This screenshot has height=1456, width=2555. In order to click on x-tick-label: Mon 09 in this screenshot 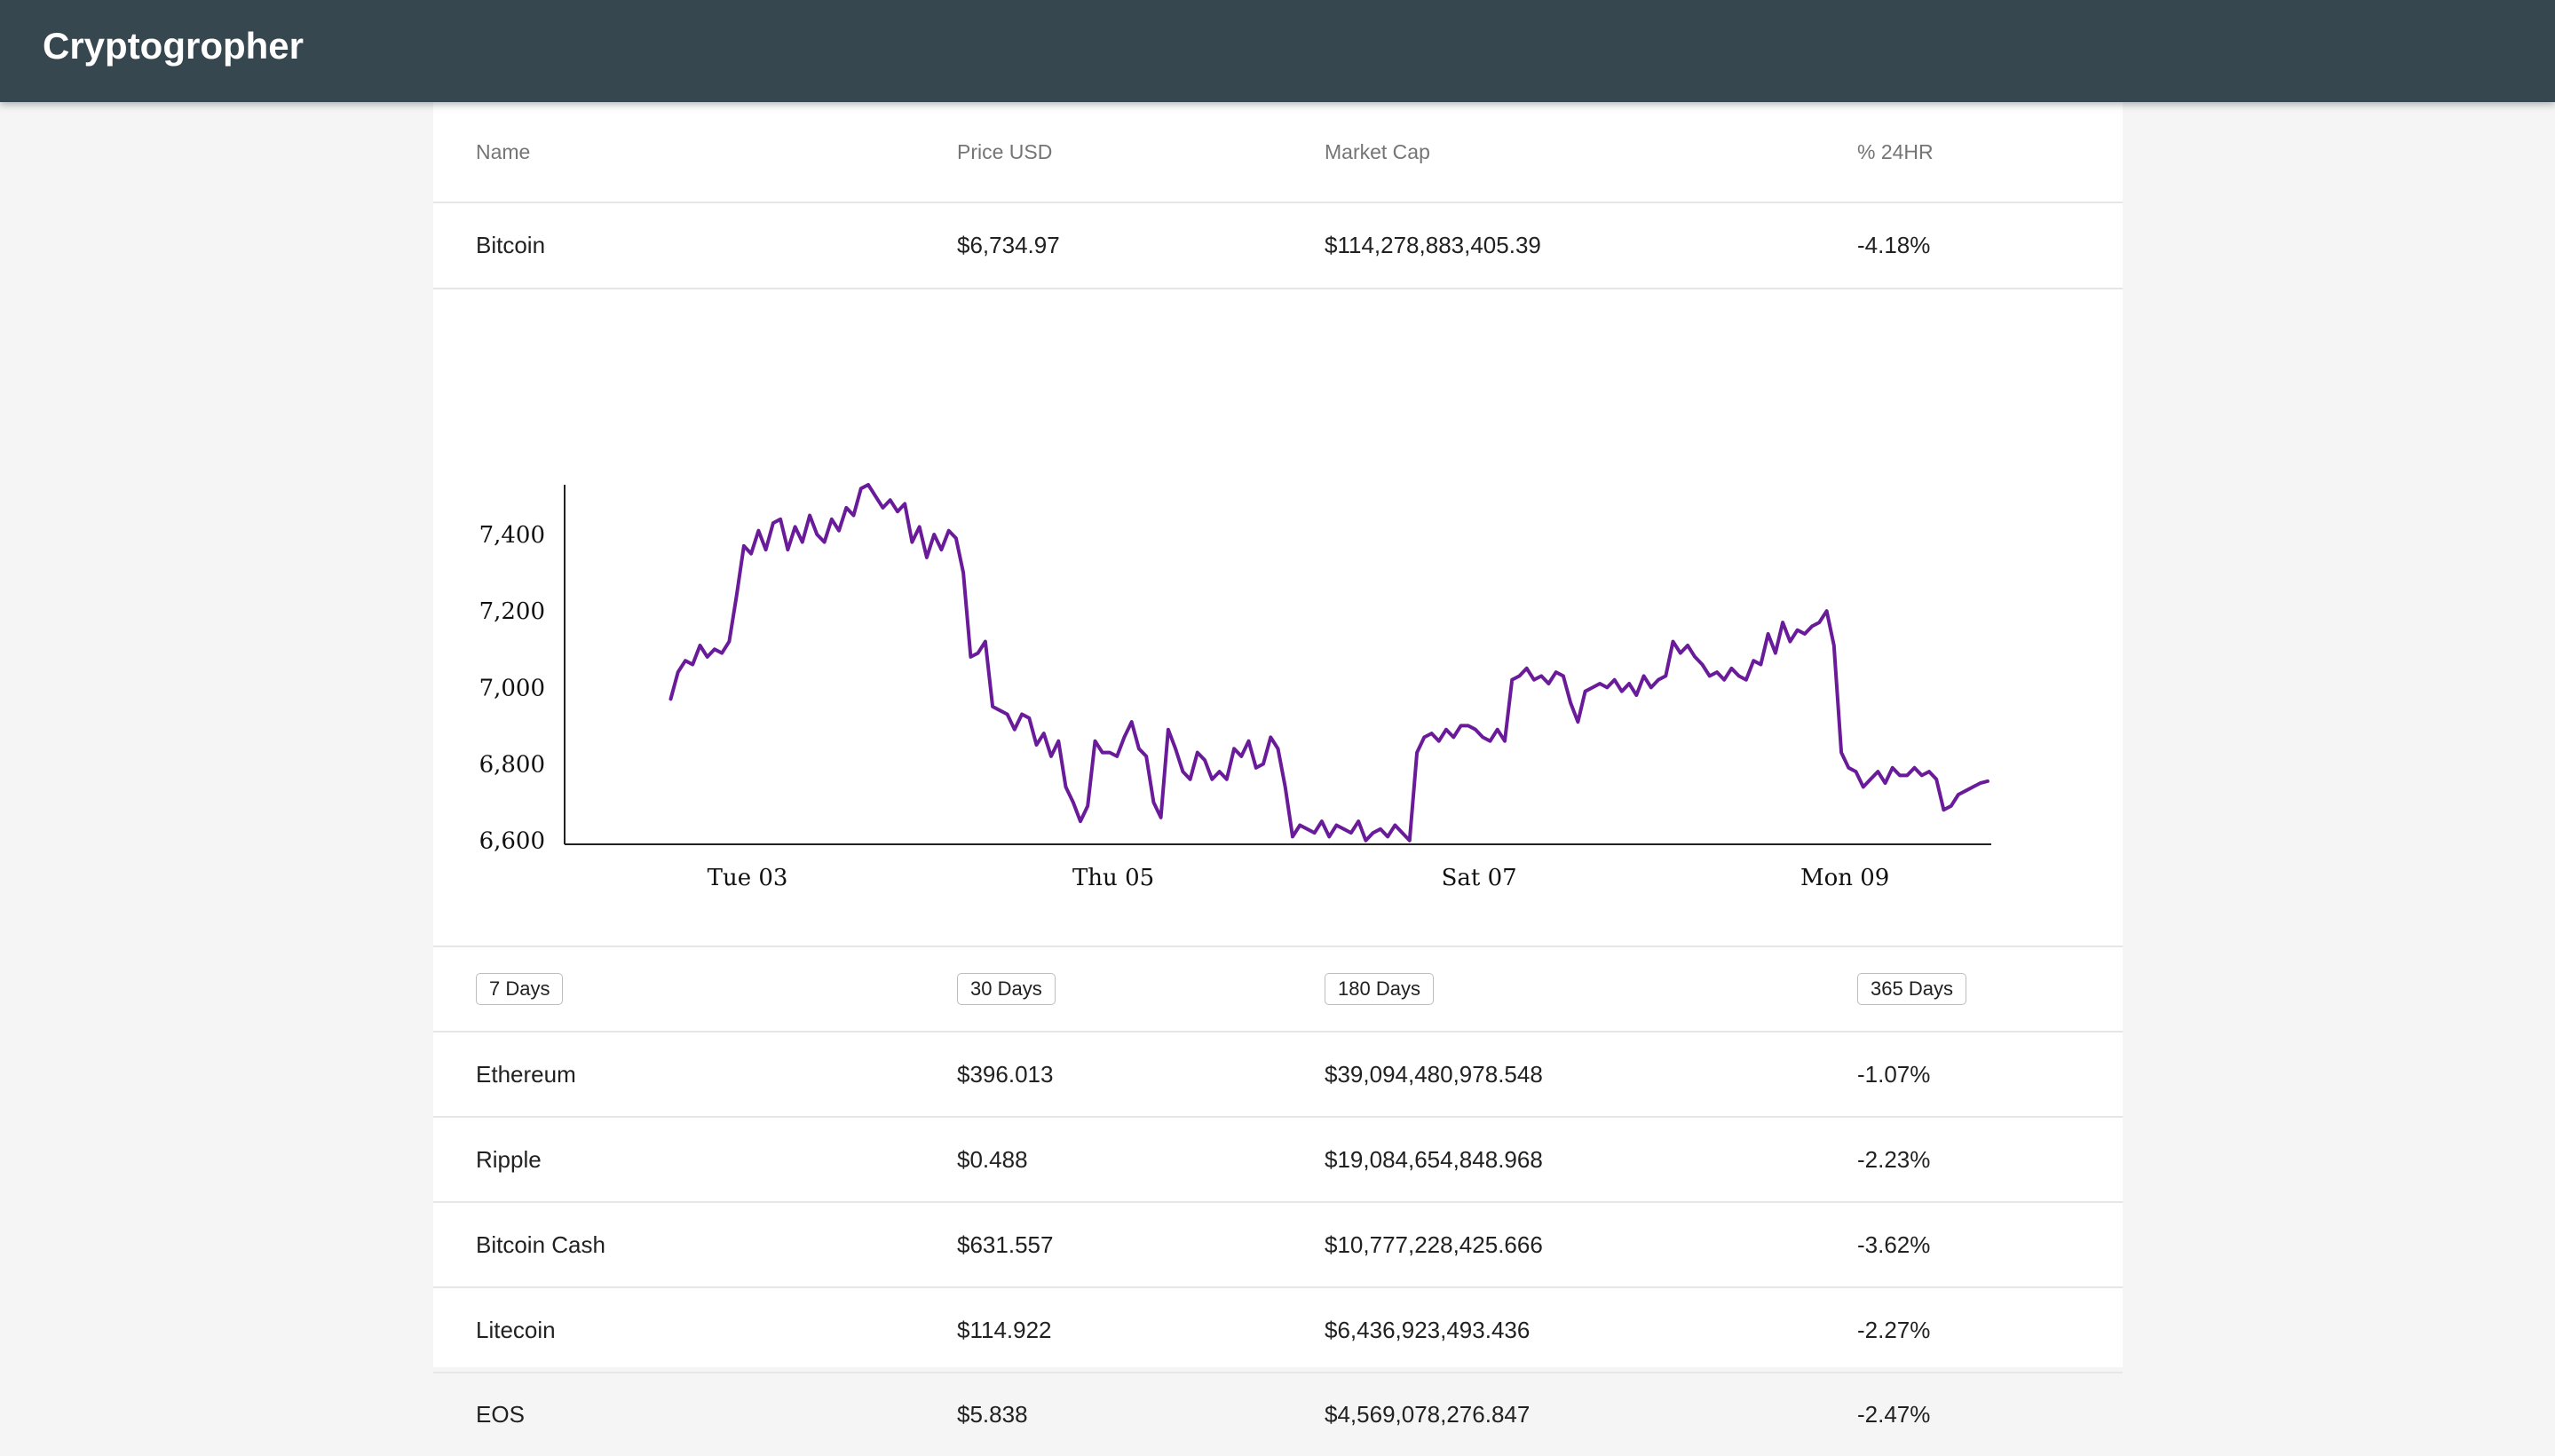, I will do `click(1844, 878)`.